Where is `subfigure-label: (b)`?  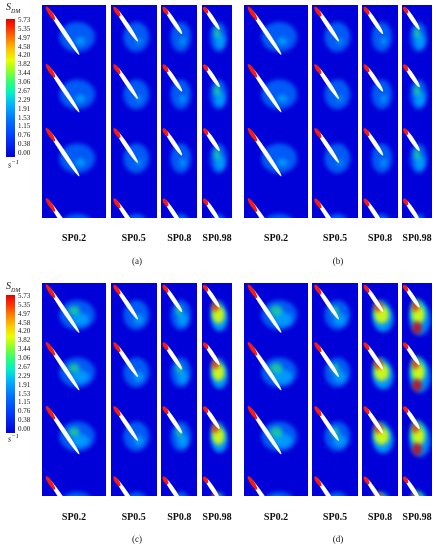 subfigure-label: (b) is located at coordinates (338, 261).